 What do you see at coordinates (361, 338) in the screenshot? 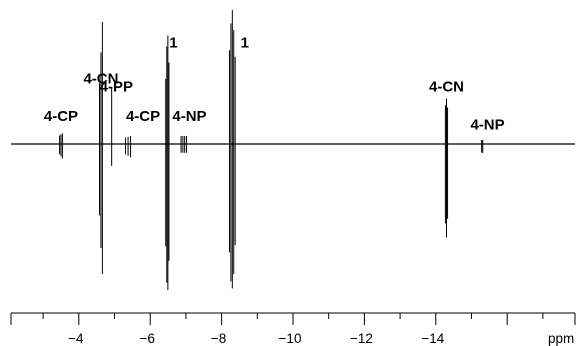
I see `x-tick-label: −12` at bounding box center [361, 338].